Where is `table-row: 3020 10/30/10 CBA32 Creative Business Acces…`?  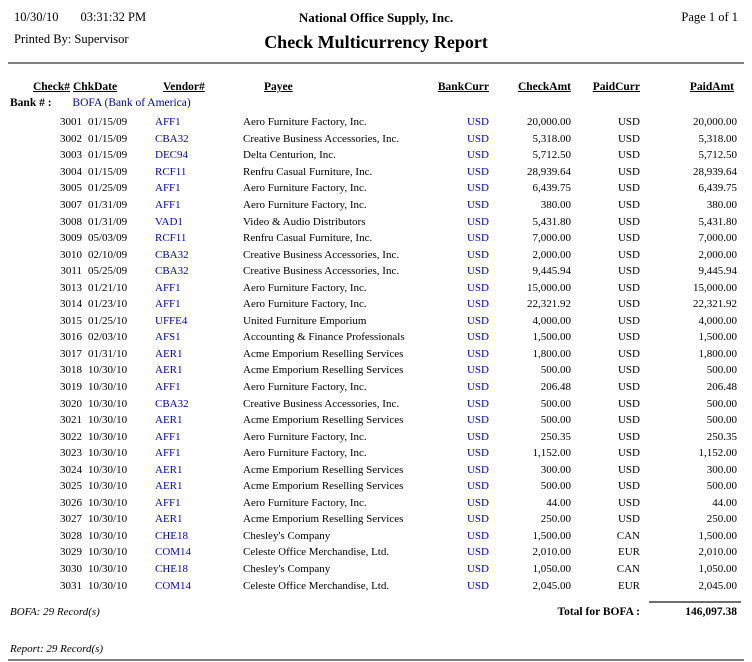
table-row: 3020 10/30/10 CBA32 Creative Business Acces… is located at coordinates (376, 403).